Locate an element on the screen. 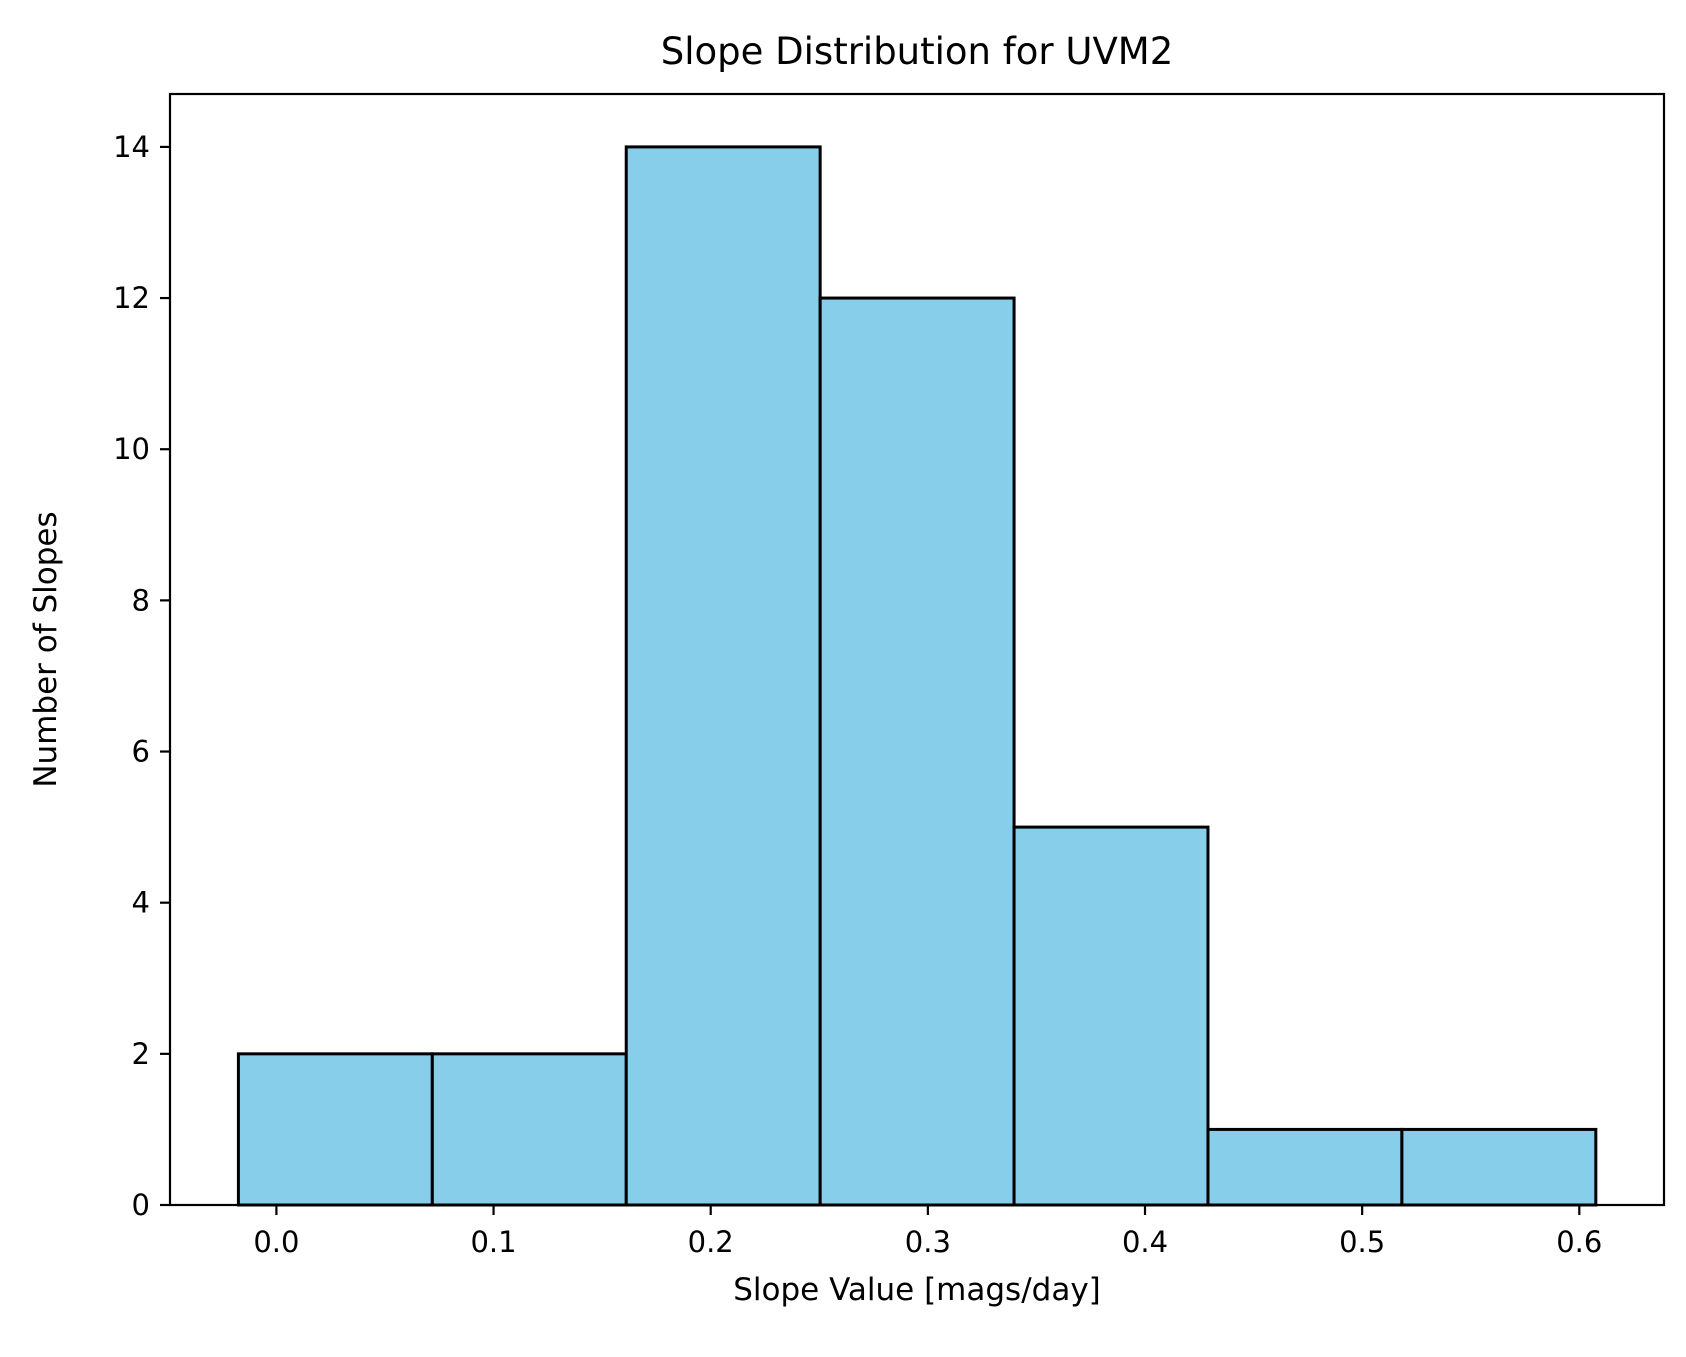  x-tick-label: 0.3 is located at coordinates (928, 1242).